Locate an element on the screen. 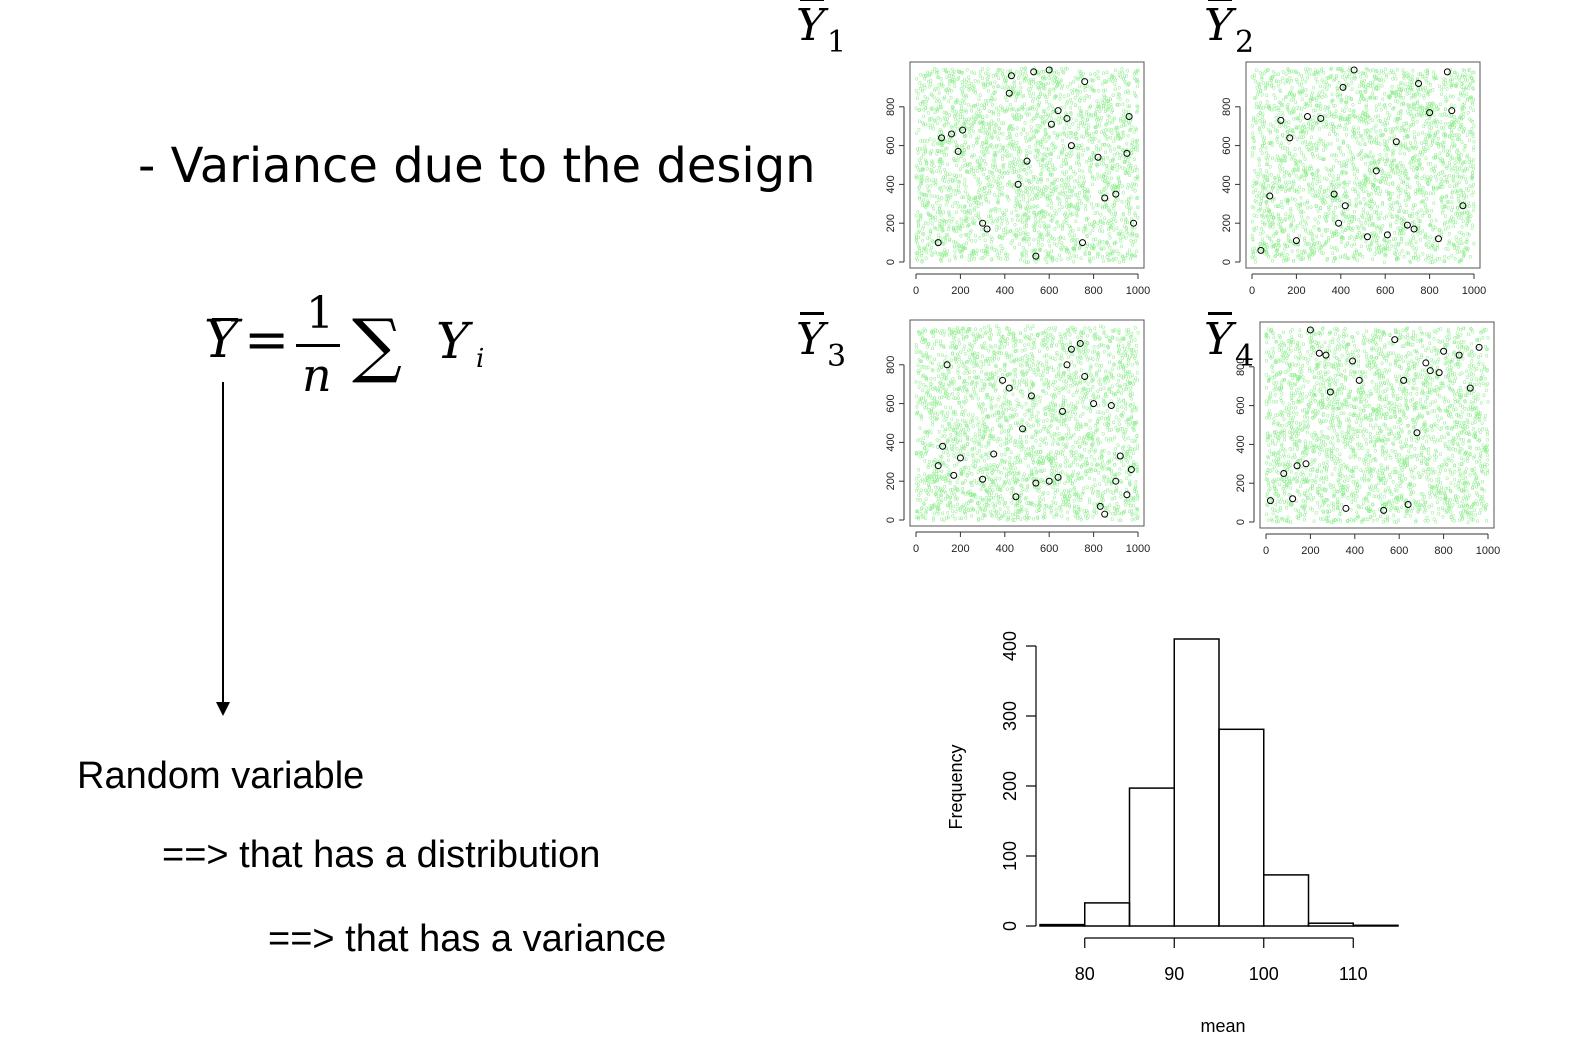 This screenshot has width=1592, height=1064. y-tick-label: 0 is located at coordinates (891, 262).